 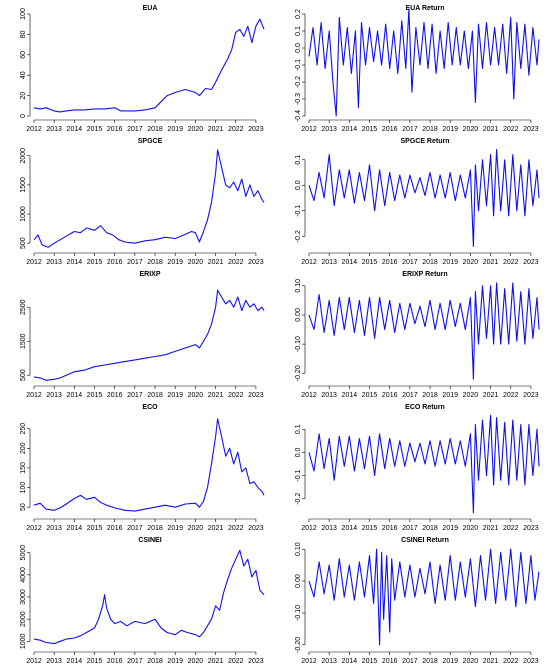 What do you see at coordinates (149, 65) in the screenshot?
I see `series-line-eua` at bounding box center [149, 65].